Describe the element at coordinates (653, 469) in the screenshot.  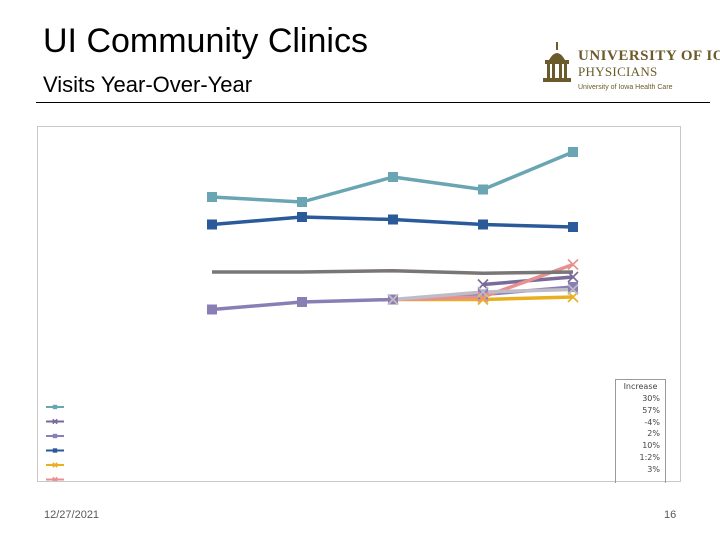
I see `increase-row: 3%` at that location.